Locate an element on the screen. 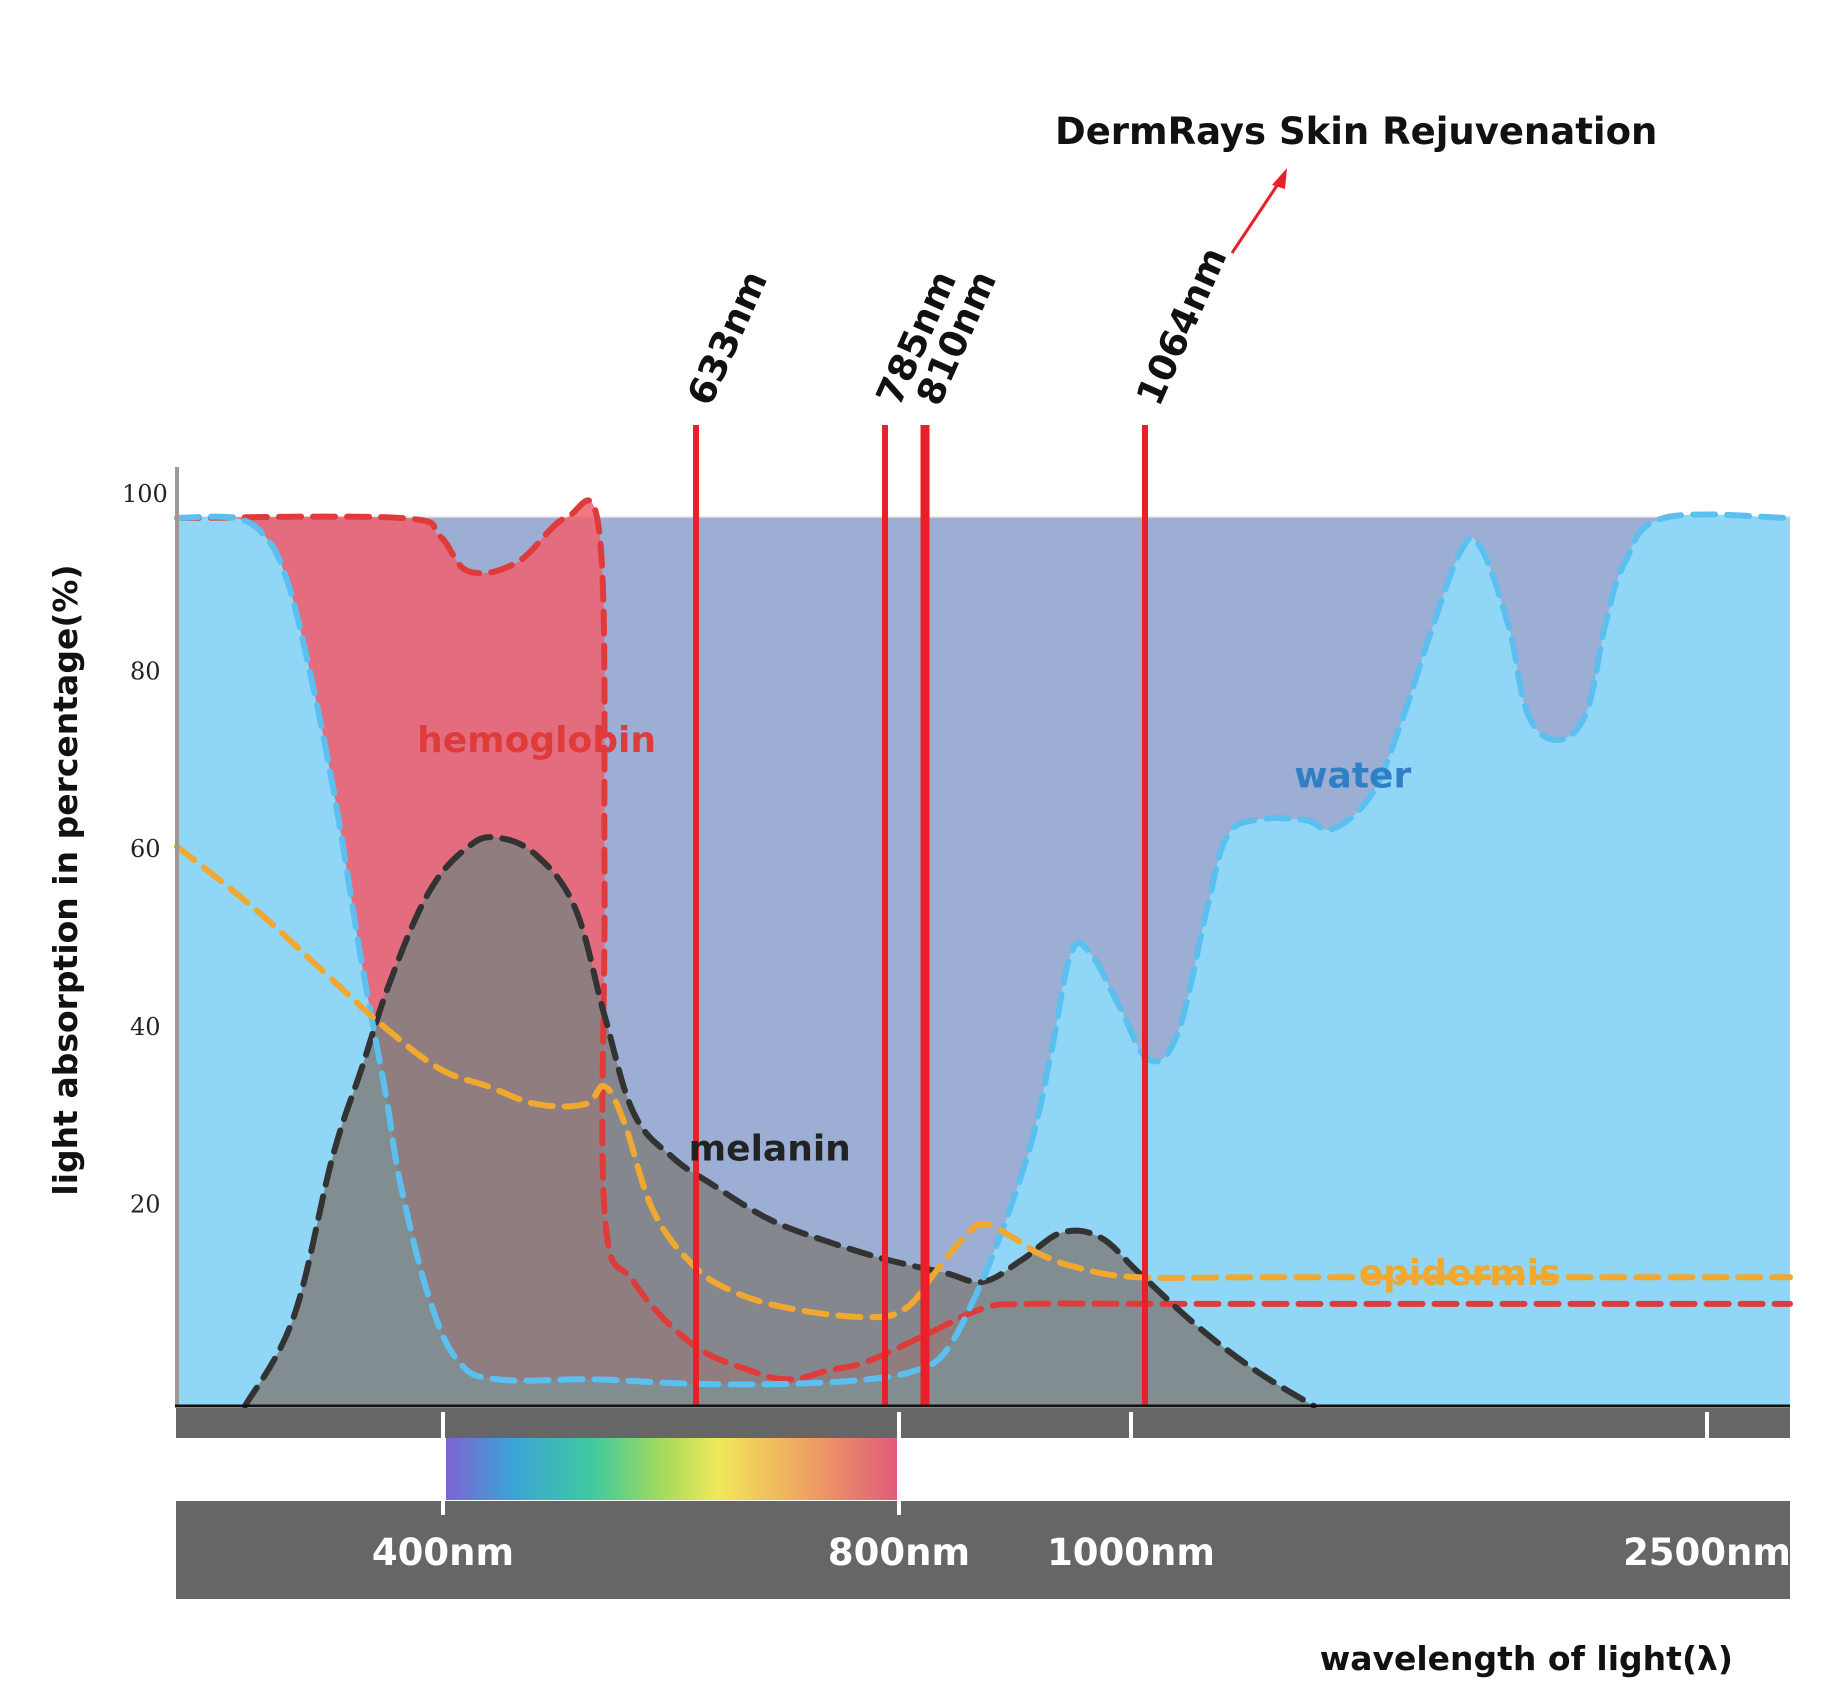  y-tick-label: 20 is located at coordinates (145, 1204).